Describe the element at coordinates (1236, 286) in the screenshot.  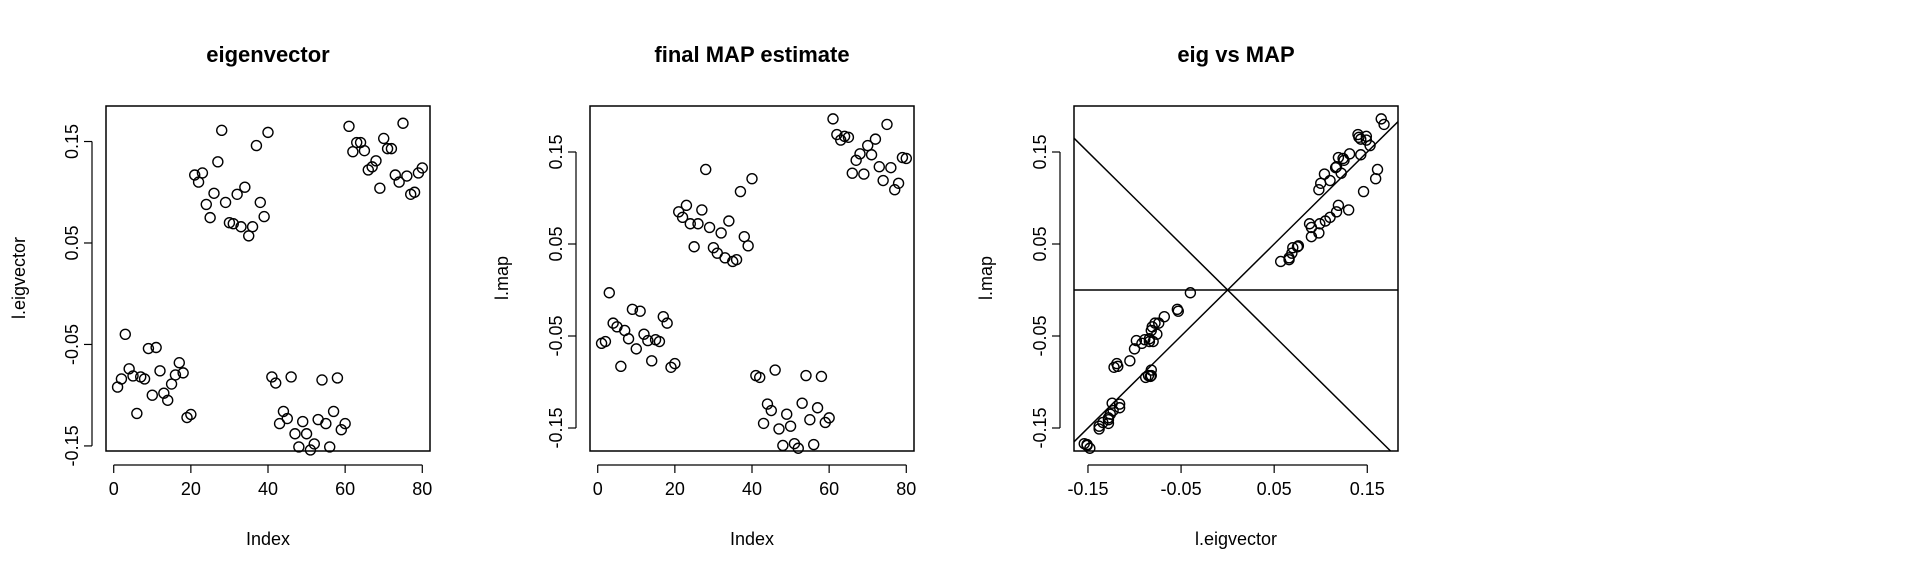
I see `reference-lines` at that location.